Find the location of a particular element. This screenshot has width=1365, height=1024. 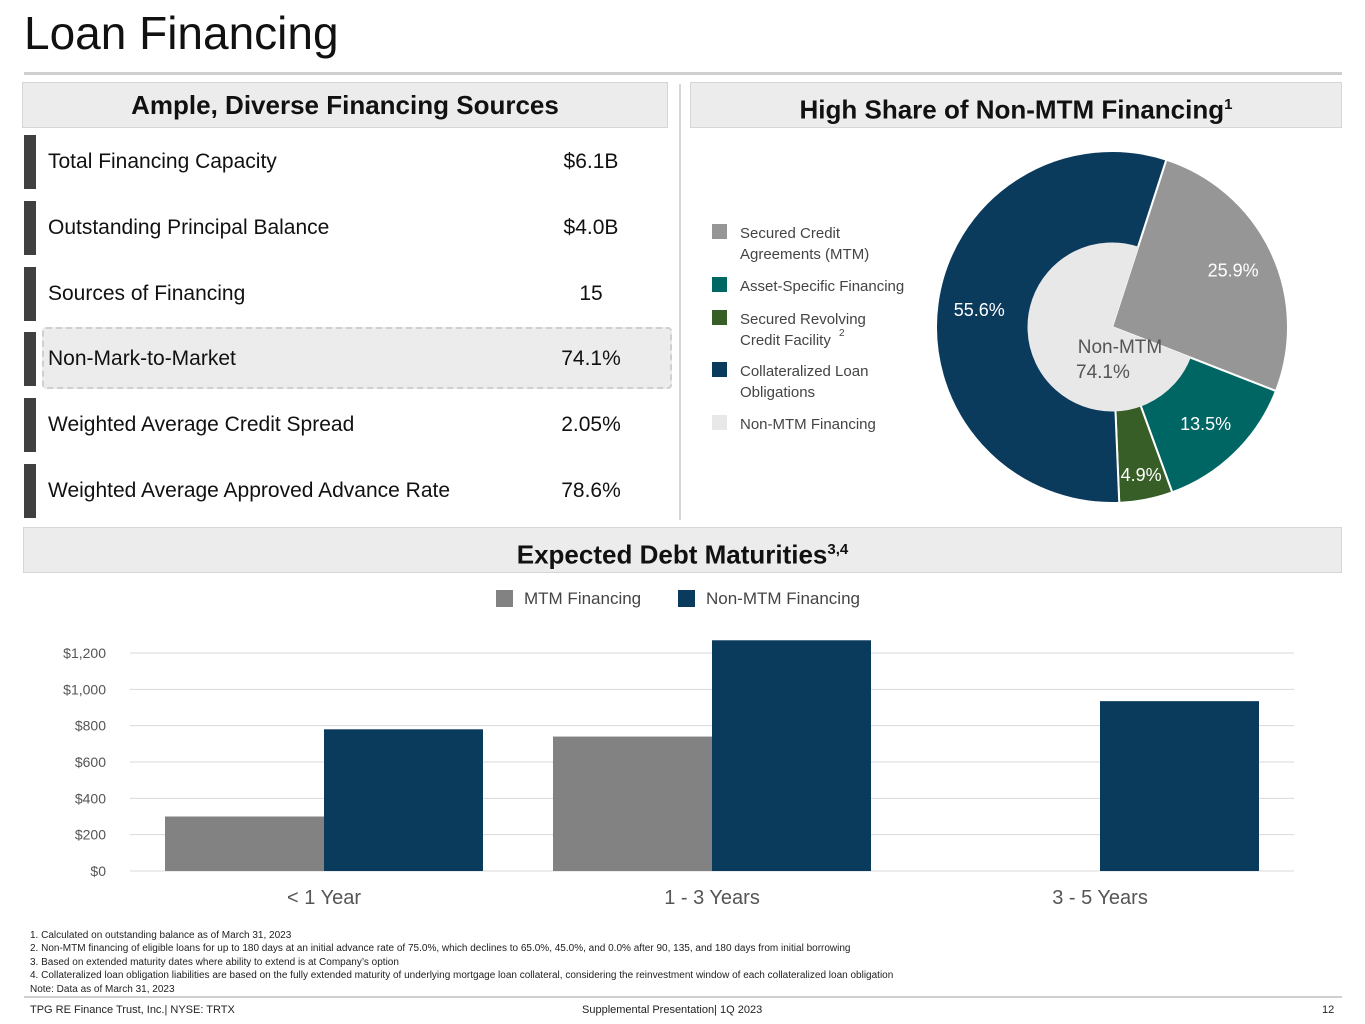

financing-sources-heading-text: Ample, Diverse Financing Sources is located at coordinates (345, 105).